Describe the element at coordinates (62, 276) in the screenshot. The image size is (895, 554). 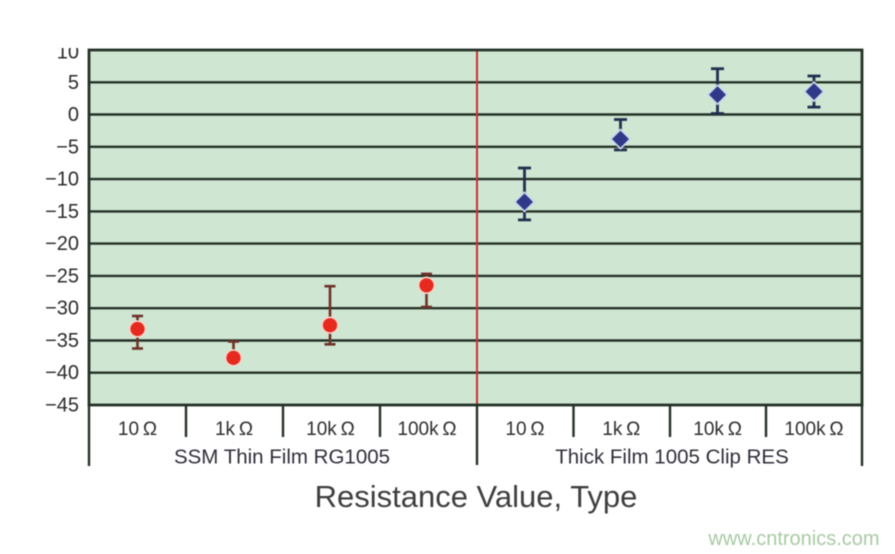
I see `svg-text: −25` at that location.